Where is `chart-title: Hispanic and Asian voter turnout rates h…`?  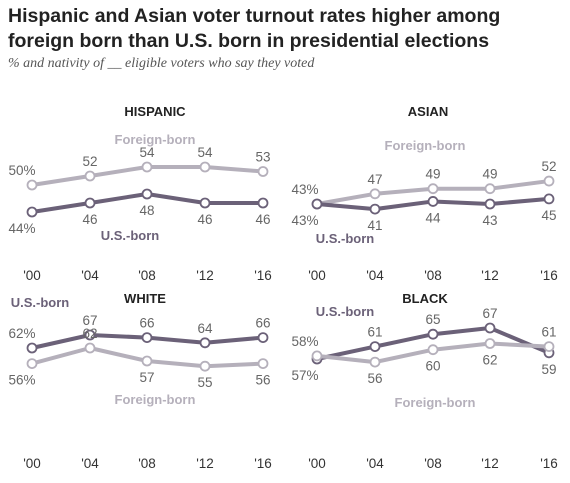 chart-title: Hispanic and Asian voter turnout rates h… is located at coordinates (254, 28).